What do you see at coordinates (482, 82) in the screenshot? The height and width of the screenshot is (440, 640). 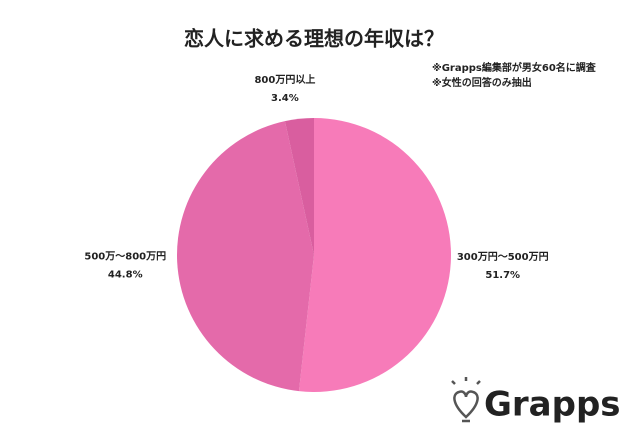 I see `note: ※女性の回答のみ抽出` at bounding box center [482, 82].